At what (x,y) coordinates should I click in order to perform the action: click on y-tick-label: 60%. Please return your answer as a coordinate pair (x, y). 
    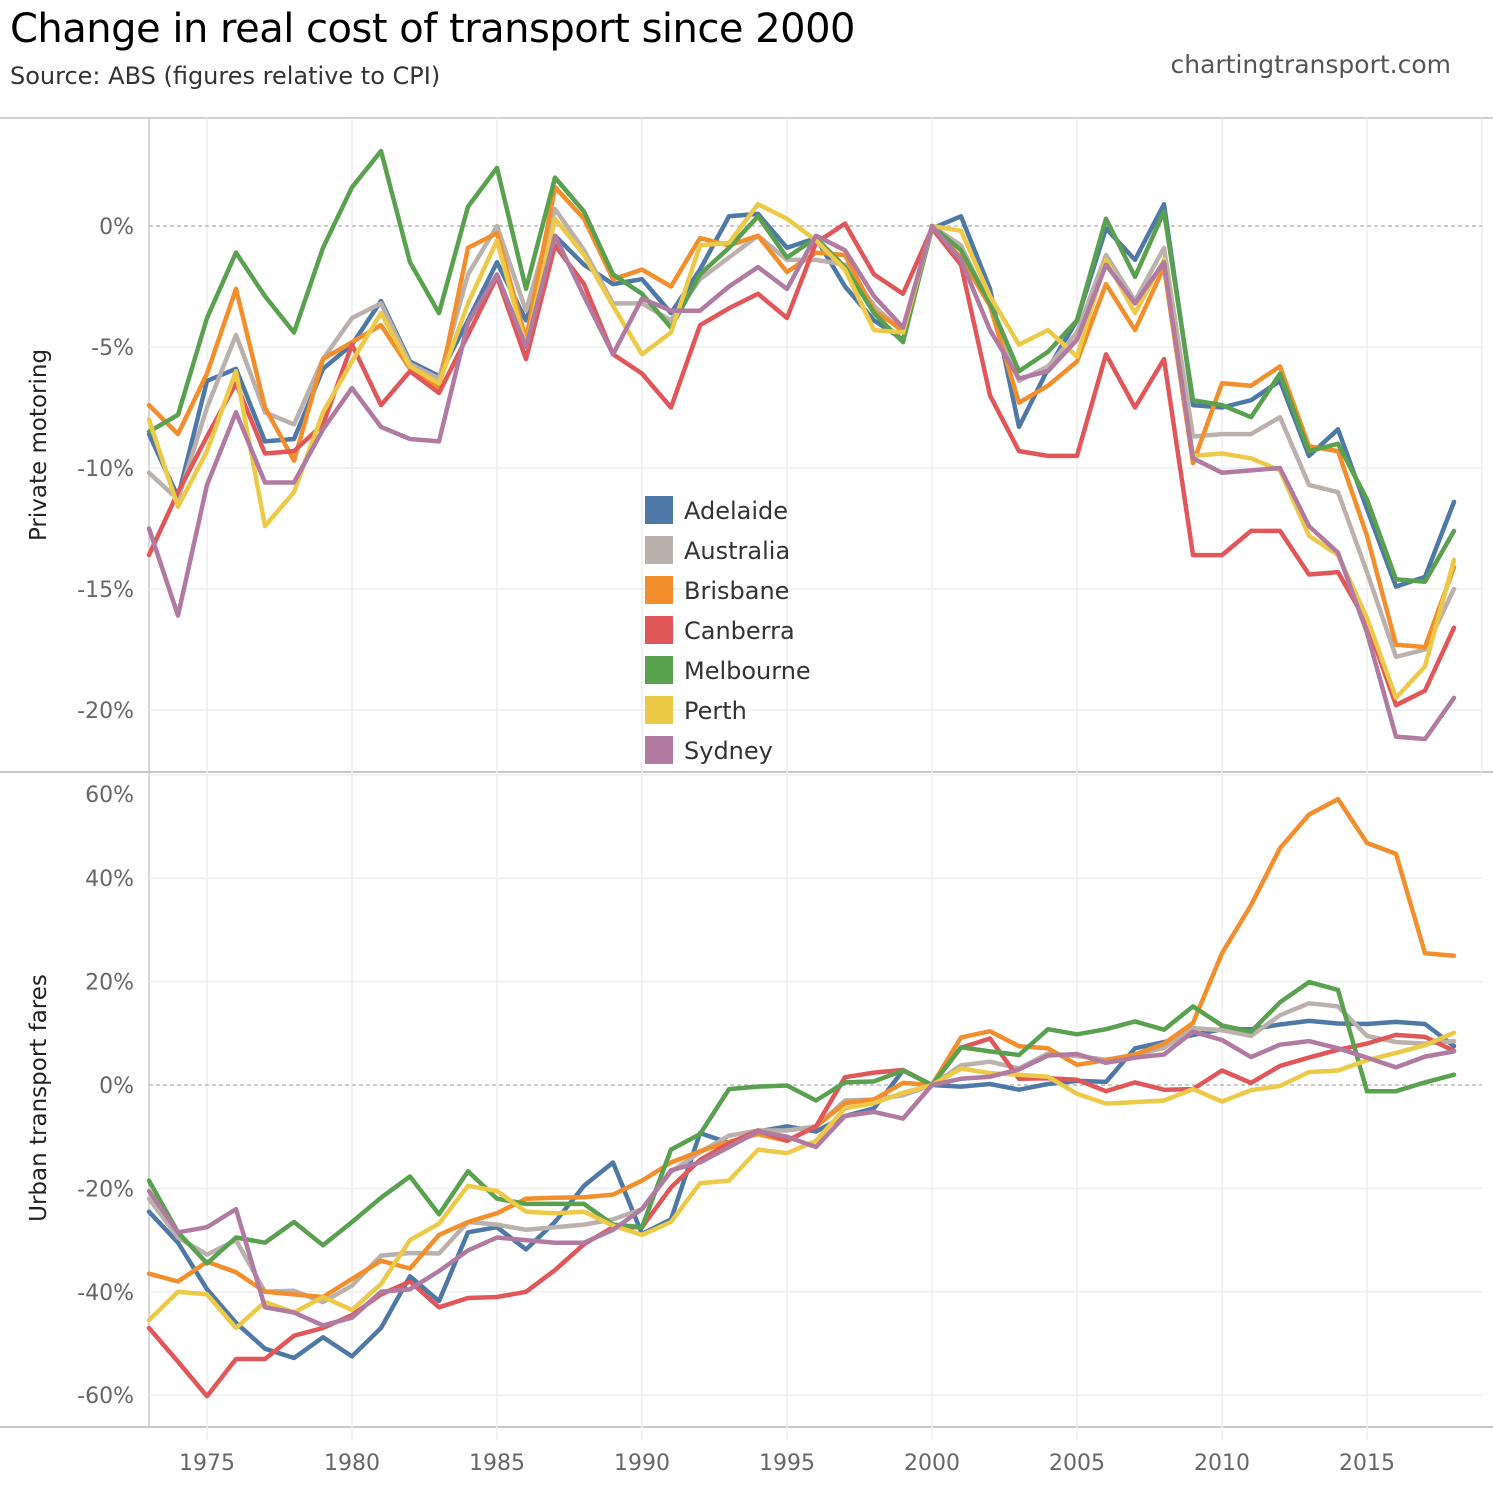
    Looking at the image, I should click on (109, 795).